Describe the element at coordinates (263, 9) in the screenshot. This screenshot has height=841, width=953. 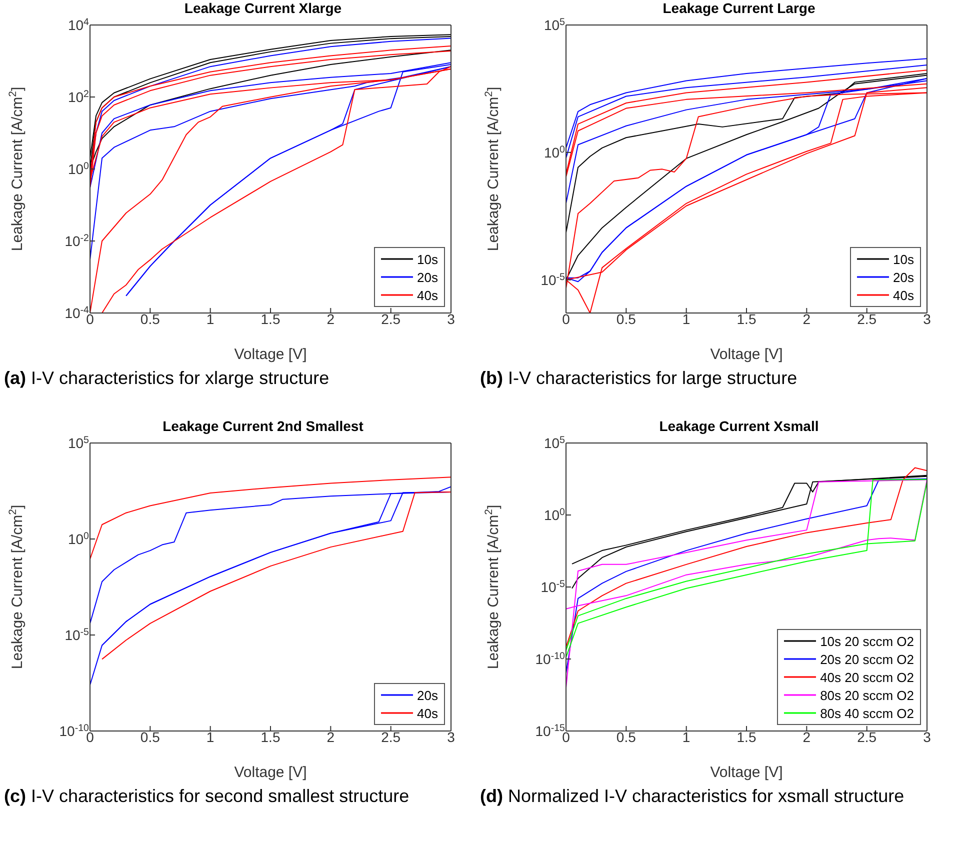
I see `chart-title: Leakage Current Xlarge` at that location.